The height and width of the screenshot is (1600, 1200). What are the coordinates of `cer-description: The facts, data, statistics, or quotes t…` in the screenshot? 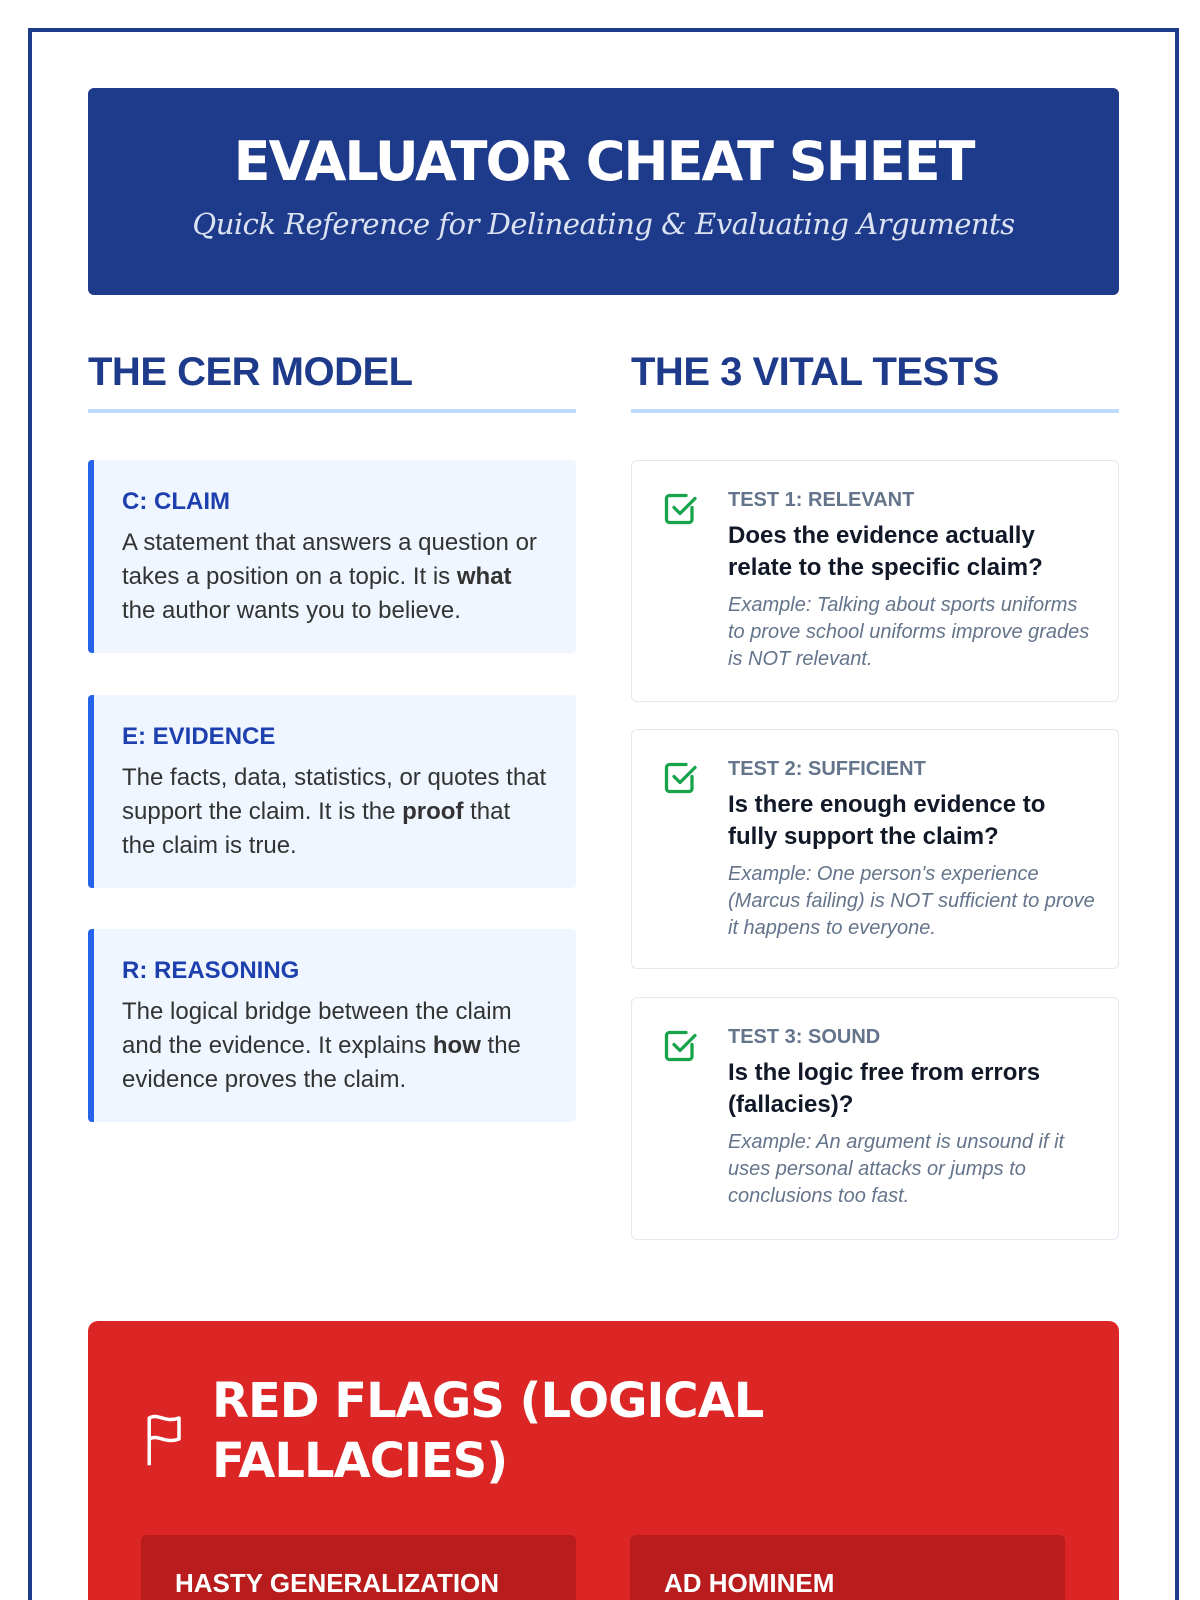 It's located at (334, 811).